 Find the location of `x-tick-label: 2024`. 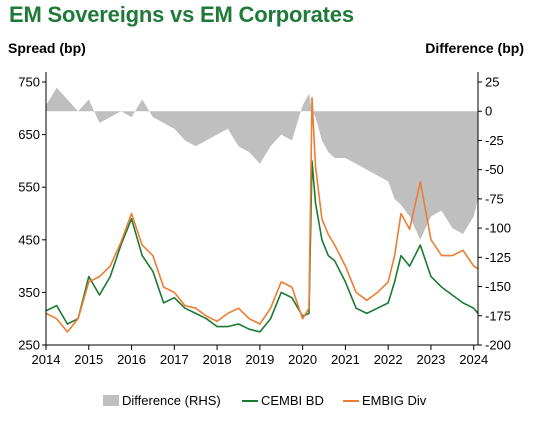

x-tick-label: 2024 is located at coordinates (473, 359).